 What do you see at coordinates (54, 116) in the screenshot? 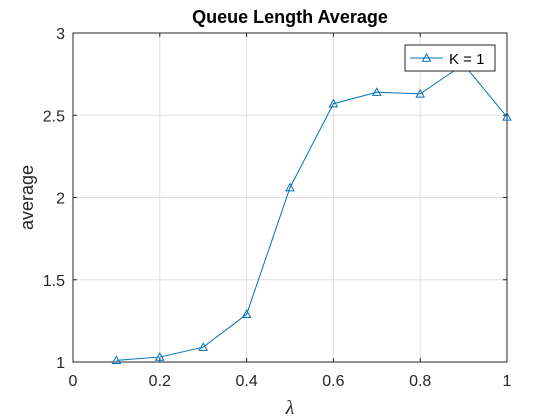
I see `y-tick-label: 2.5` at bounding box center [54, 116].